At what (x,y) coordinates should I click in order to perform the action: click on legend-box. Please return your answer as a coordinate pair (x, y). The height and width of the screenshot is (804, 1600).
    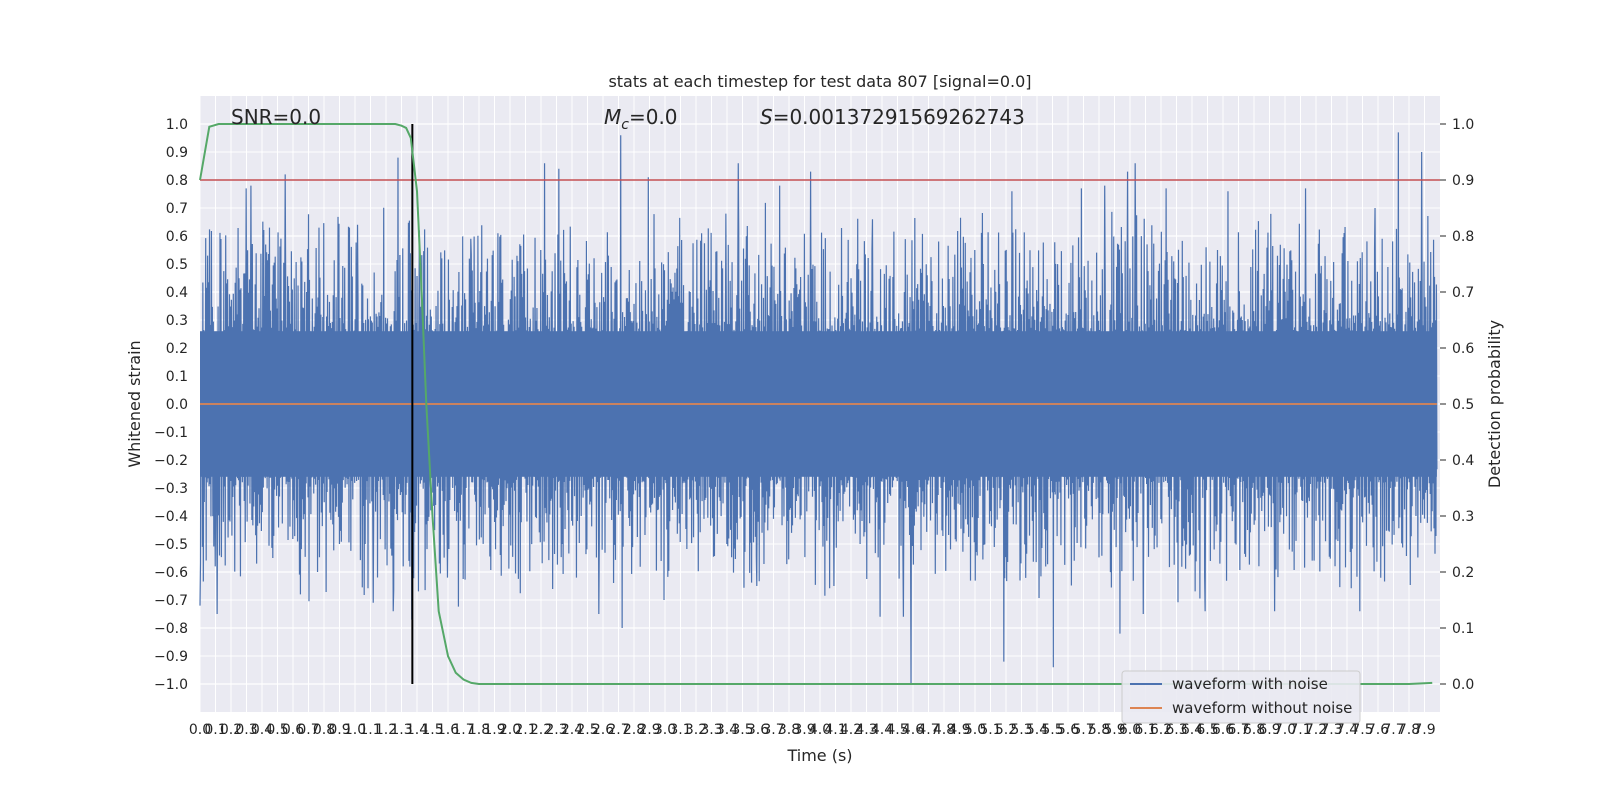
    Looking at the image, I should click on (1241, 697).